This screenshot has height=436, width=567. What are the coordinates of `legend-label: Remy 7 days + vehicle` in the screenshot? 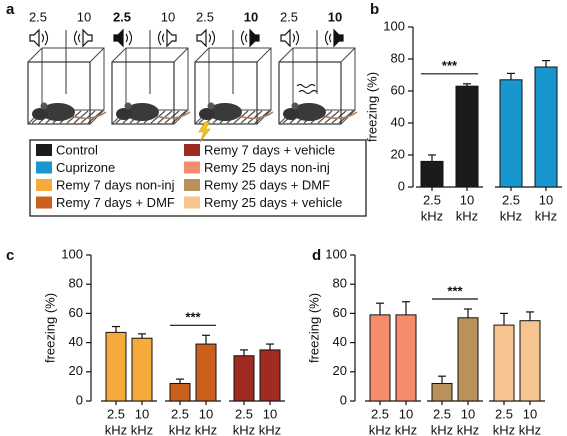 It's located at (269, 149).